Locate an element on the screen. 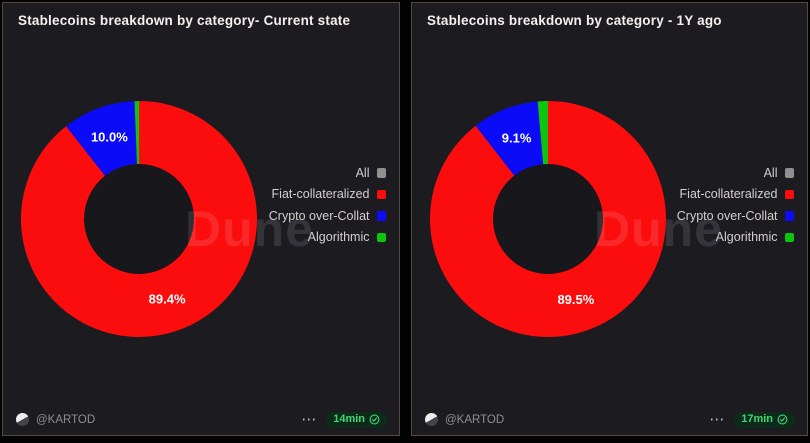 The height and width of the screenshot is (443, 810). refresh-status-badge: 14min is located at coordinates (356, 419).